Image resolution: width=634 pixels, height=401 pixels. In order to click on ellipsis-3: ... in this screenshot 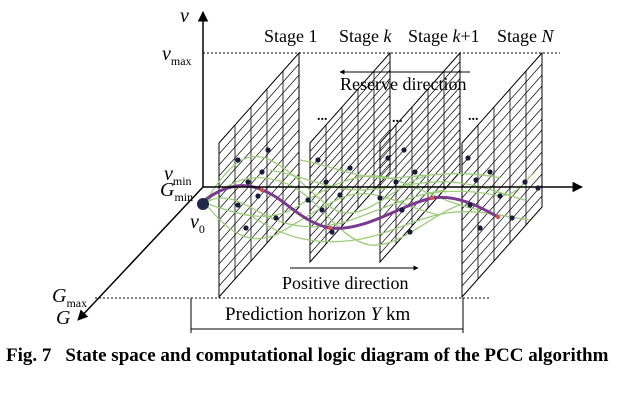, I will do `click(473, 116)`.